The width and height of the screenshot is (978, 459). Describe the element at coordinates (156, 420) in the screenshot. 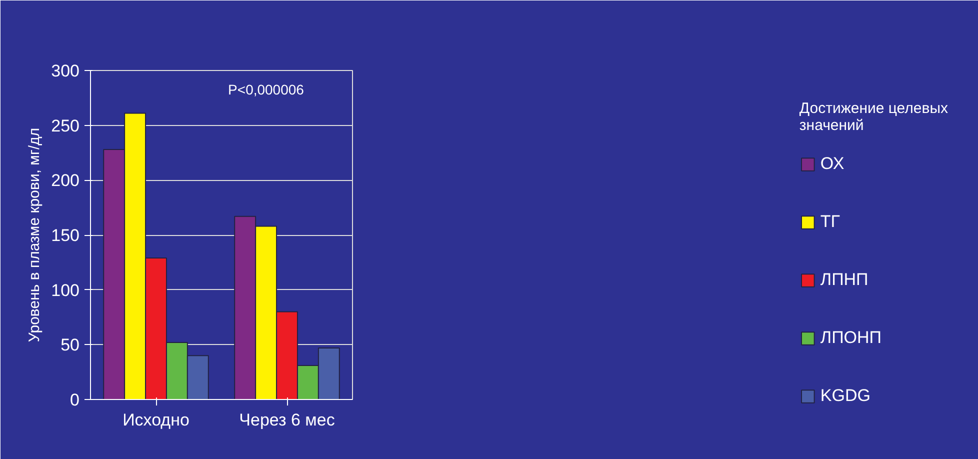

I see `x-tick-label: Исходно` at that location.